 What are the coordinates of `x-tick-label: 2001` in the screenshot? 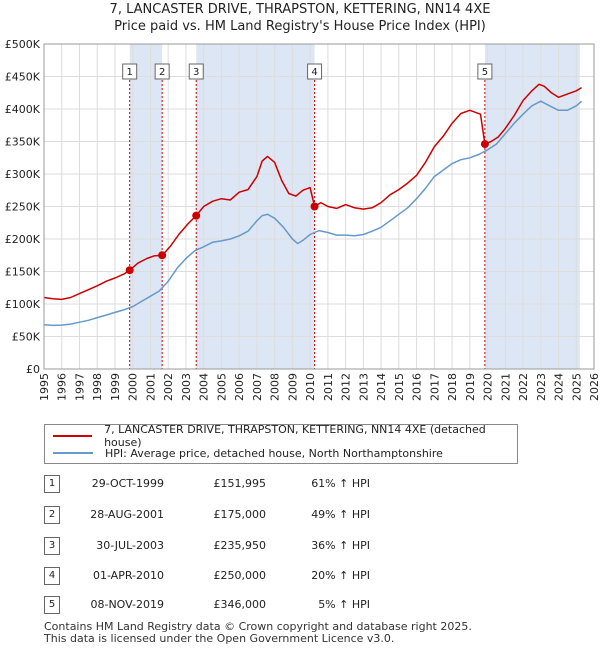 It's located at (150, 387).